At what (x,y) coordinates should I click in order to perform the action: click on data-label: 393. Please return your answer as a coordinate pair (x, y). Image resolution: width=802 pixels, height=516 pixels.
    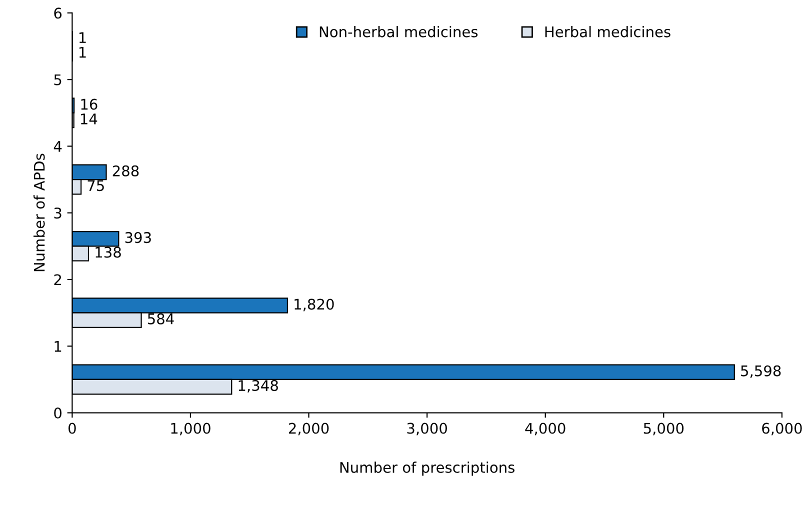
    Looking at the image, I should click on (138, 238).